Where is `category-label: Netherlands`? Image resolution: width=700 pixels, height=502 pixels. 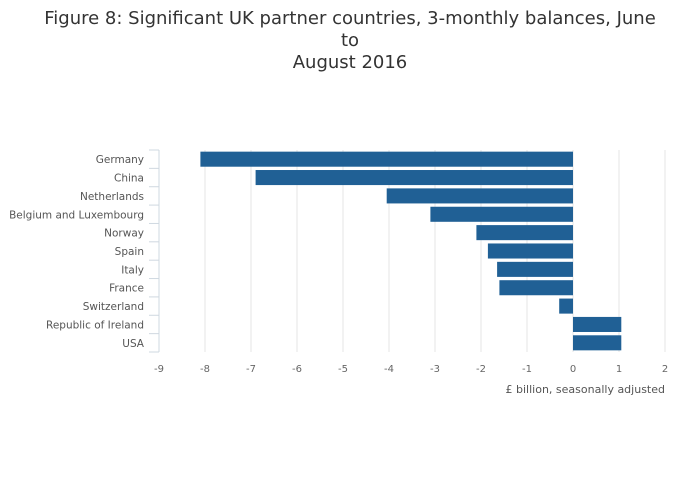 category-label: Netherlands is located at coordinates (112, 197).